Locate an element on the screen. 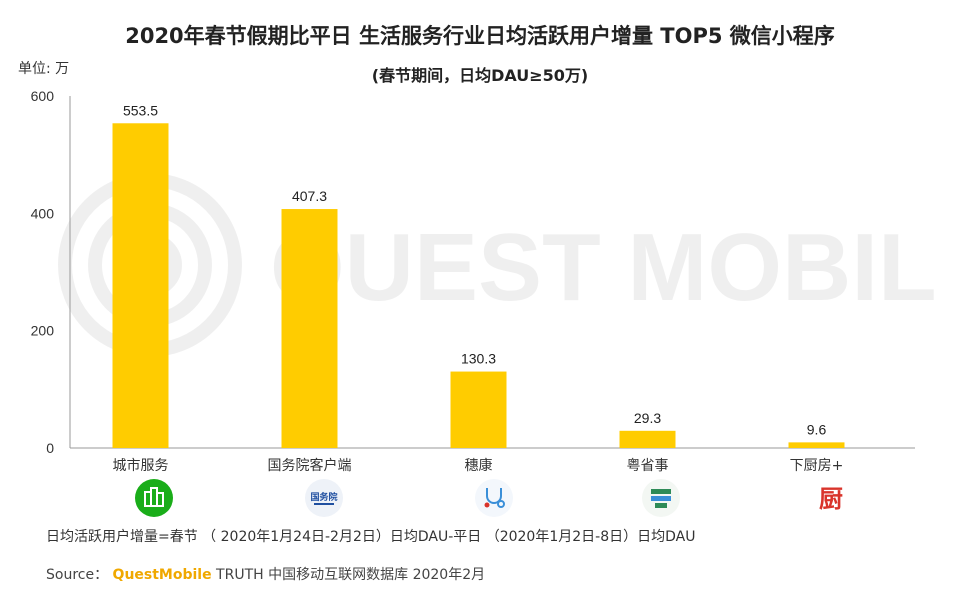 This screenshot has width=960, height=592. state-council-icon: 国务院 is located at coordinates (324, 498).